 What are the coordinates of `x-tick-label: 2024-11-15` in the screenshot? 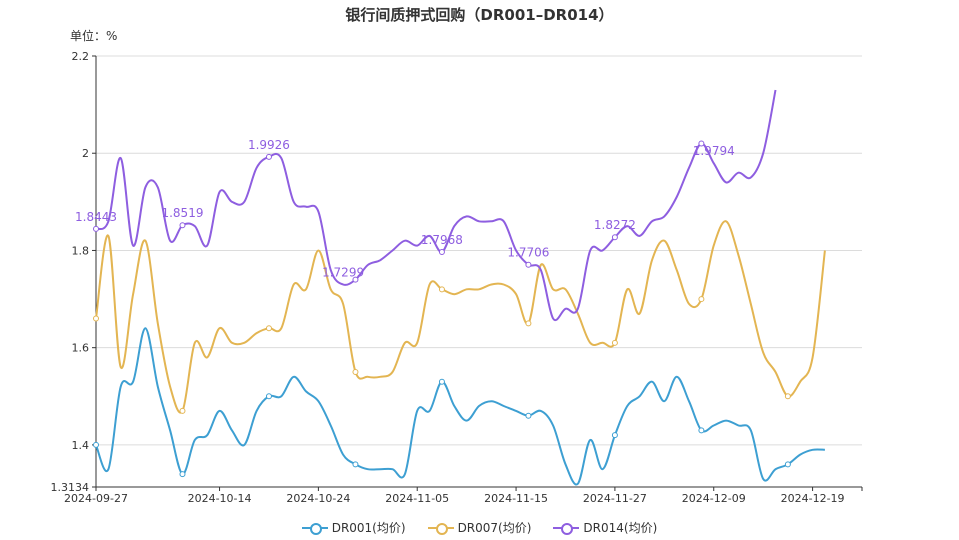 It's located at (516, 498).